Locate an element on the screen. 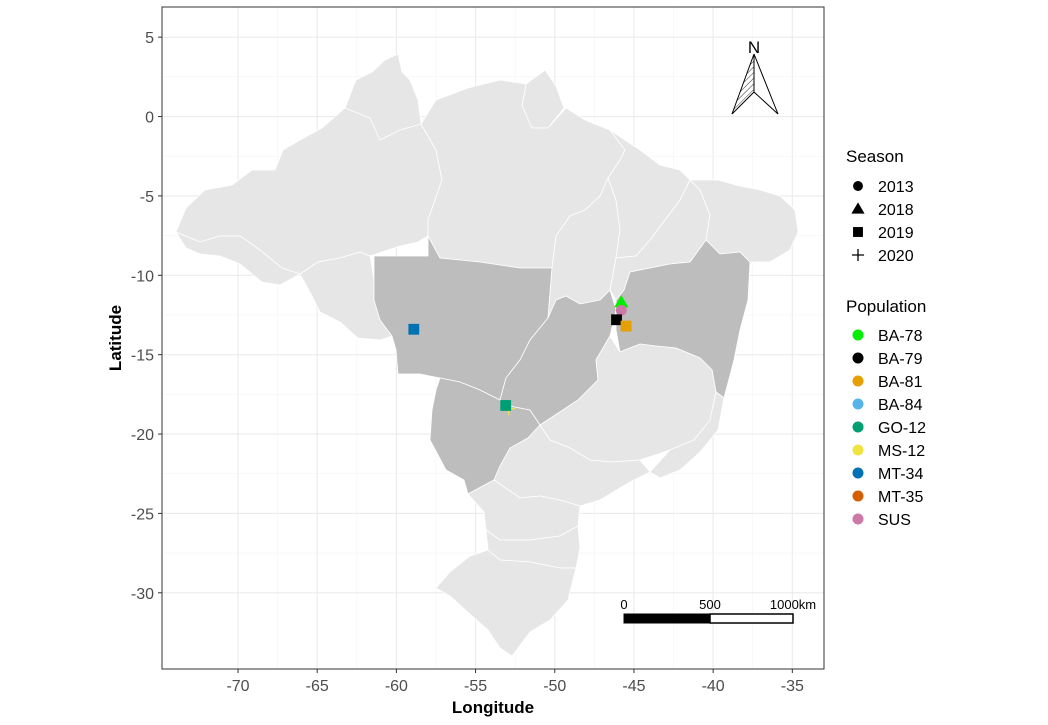  data-point-mt-34-2019 is located at coordinates (414, 329).